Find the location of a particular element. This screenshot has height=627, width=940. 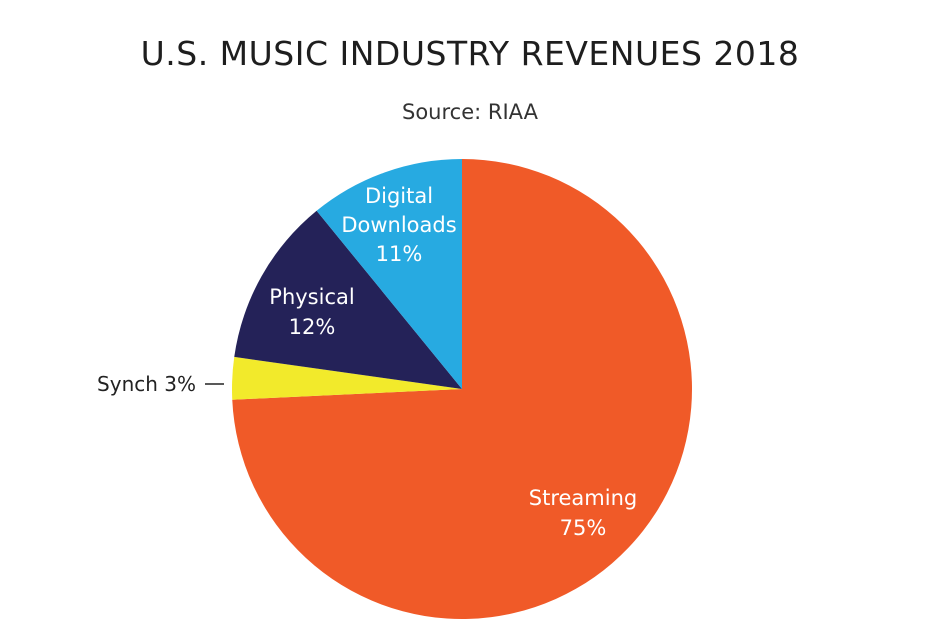

slice-label-line: 11% is located at coordinates (399, 254).